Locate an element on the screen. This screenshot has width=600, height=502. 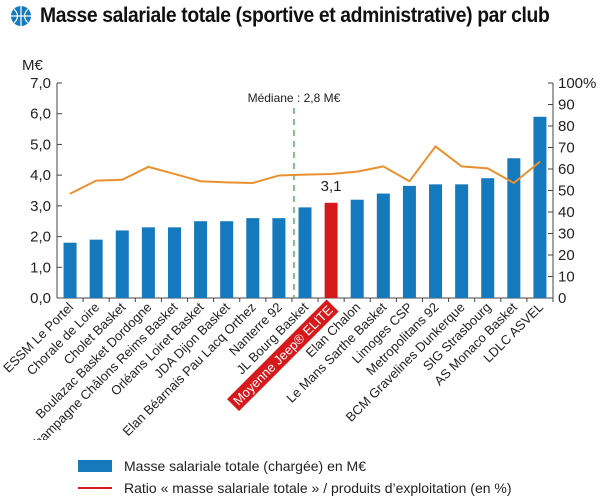
y-tick-label-right: 50 is located at coordinates (566, 191).